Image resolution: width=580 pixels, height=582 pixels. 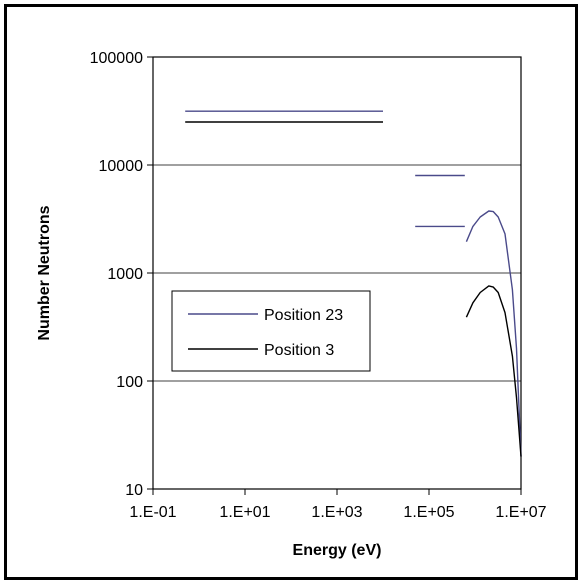 I want to click on x-tick-label: 1.E+01, so click(x=244, y=512).